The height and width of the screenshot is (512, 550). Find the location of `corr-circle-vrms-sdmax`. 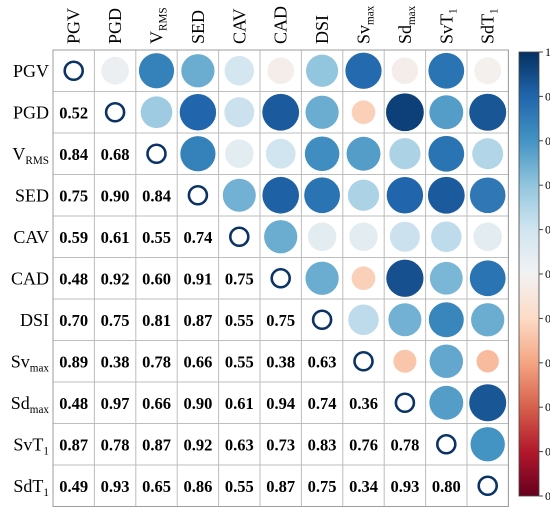

corr-circle-vrms-sdmax is located at coordinates (405, 154).